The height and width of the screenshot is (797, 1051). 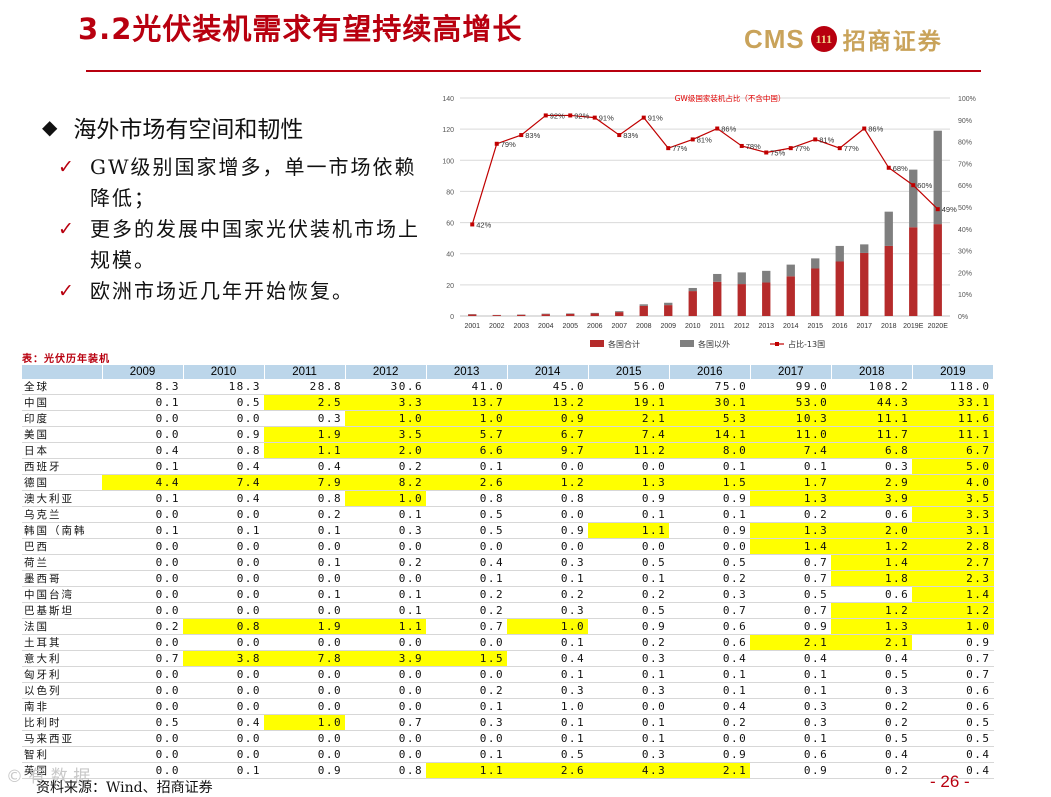 I want to click on watermark: © 有 数 据, so click(x=48, y=777).